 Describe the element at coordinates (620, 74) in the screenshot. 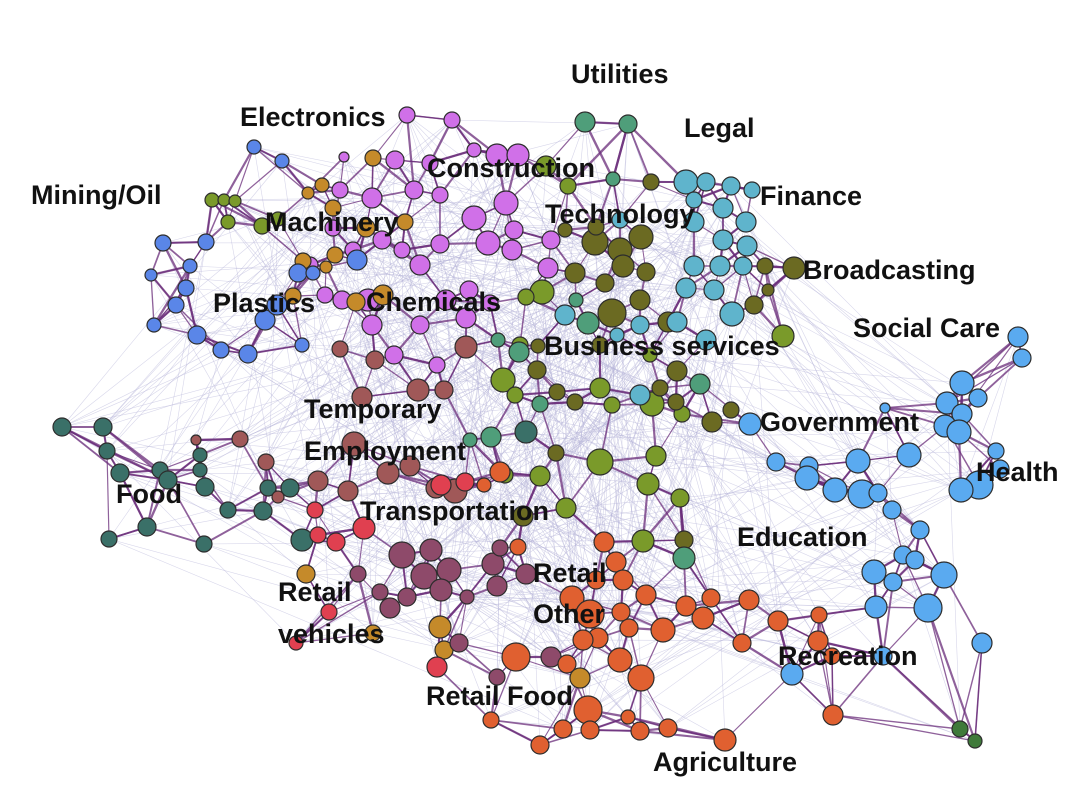

I see `label-utilities: Utilities` at that location.